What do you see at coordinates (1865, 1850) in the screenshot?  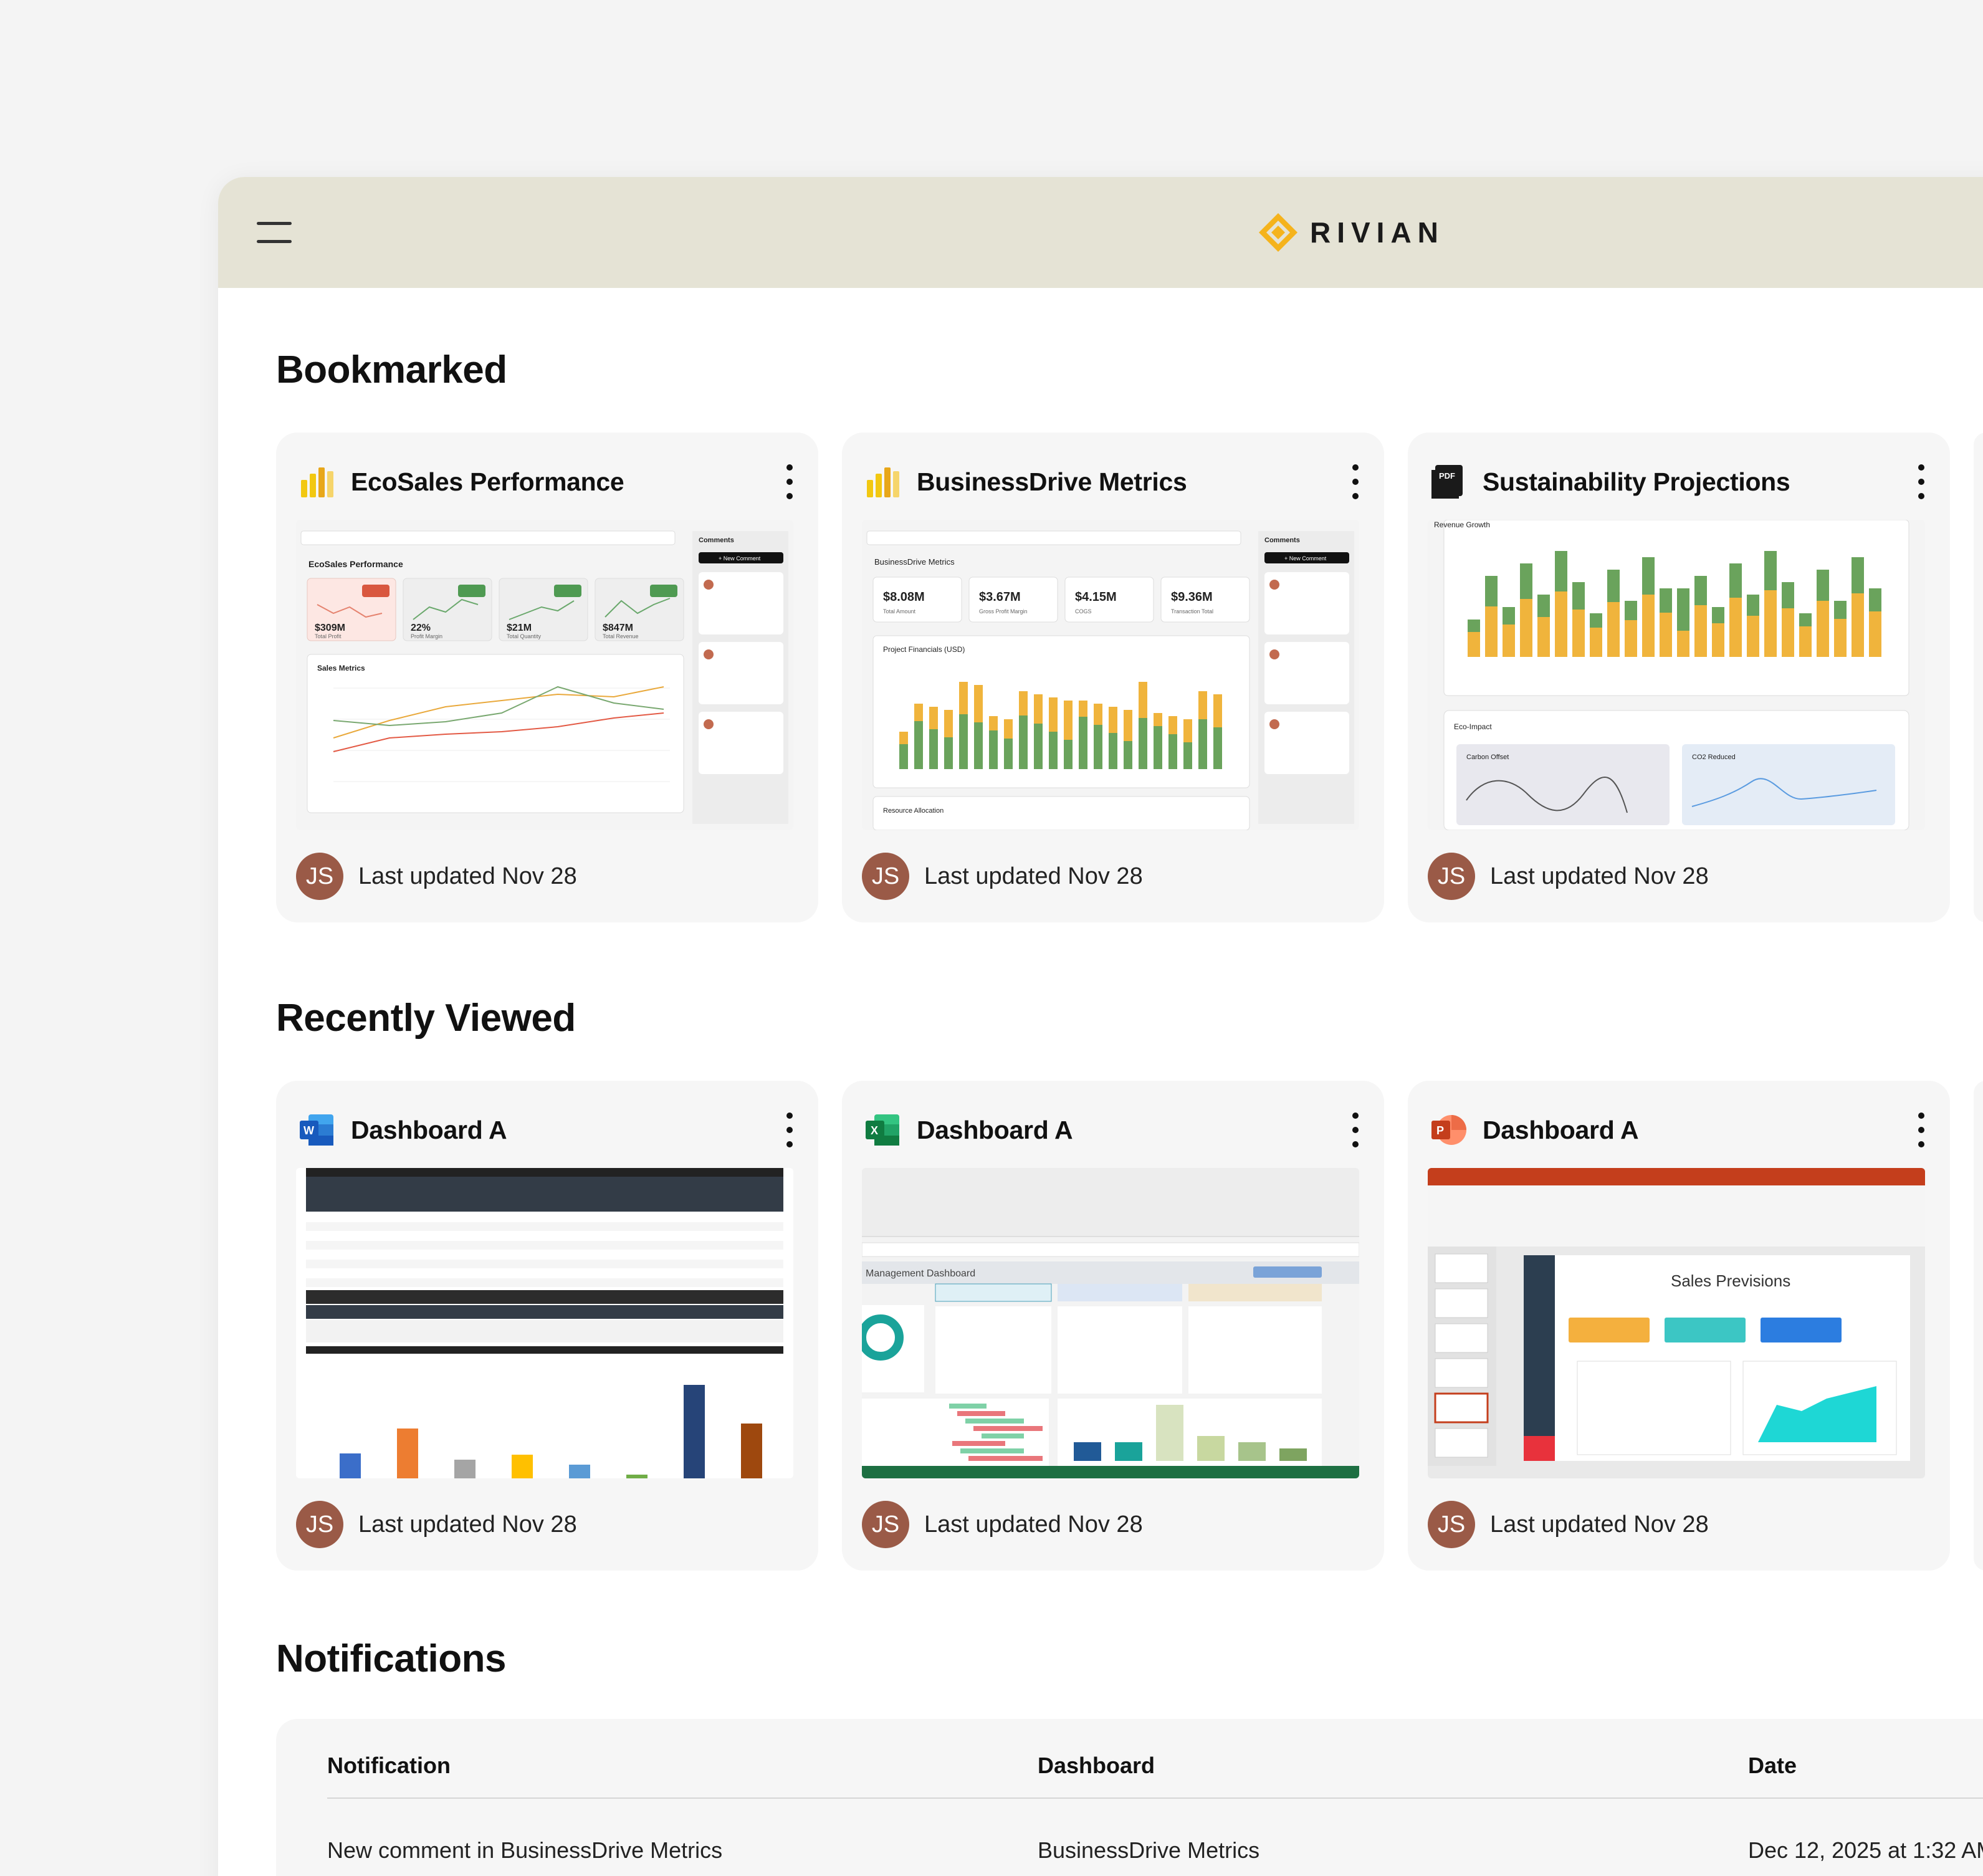 I see `date-cell: Dec 12, 2025 at 1:32 AM` at bounding box center [1865, 1850].